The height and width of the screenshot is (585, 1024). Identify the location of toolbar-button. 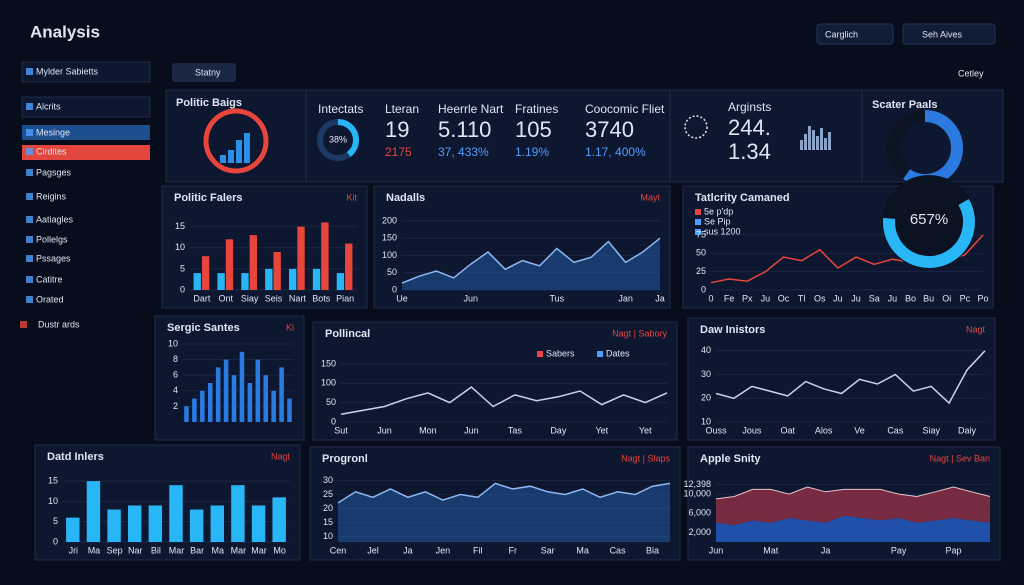
(204, 72).